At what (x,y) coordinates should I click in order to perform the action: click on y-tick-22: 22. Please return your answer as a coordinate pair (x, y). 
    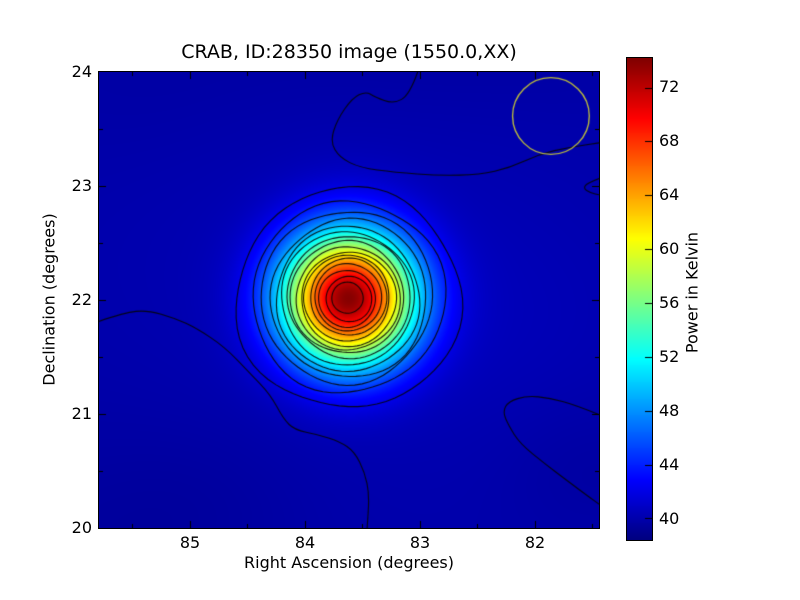
    Looking at the image, I should click on (81, 299).